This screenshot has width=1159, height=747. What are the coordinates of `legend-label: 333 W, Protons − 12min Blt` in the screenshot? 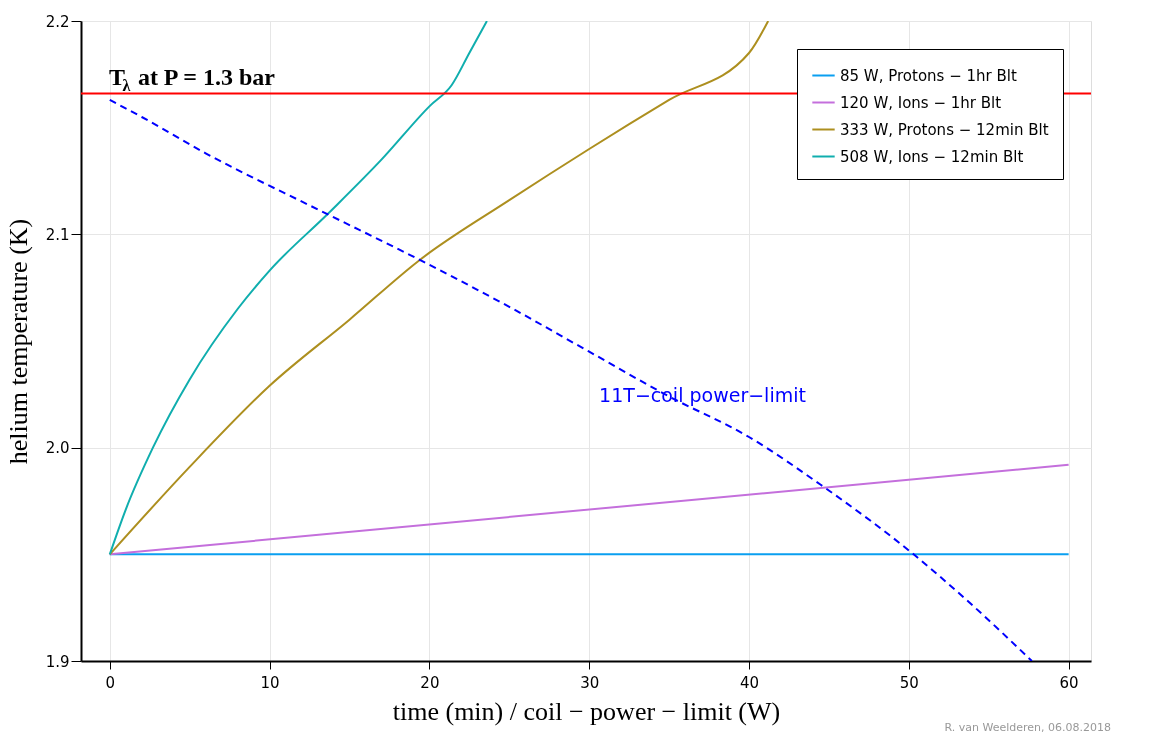 It's located at (944, 129).